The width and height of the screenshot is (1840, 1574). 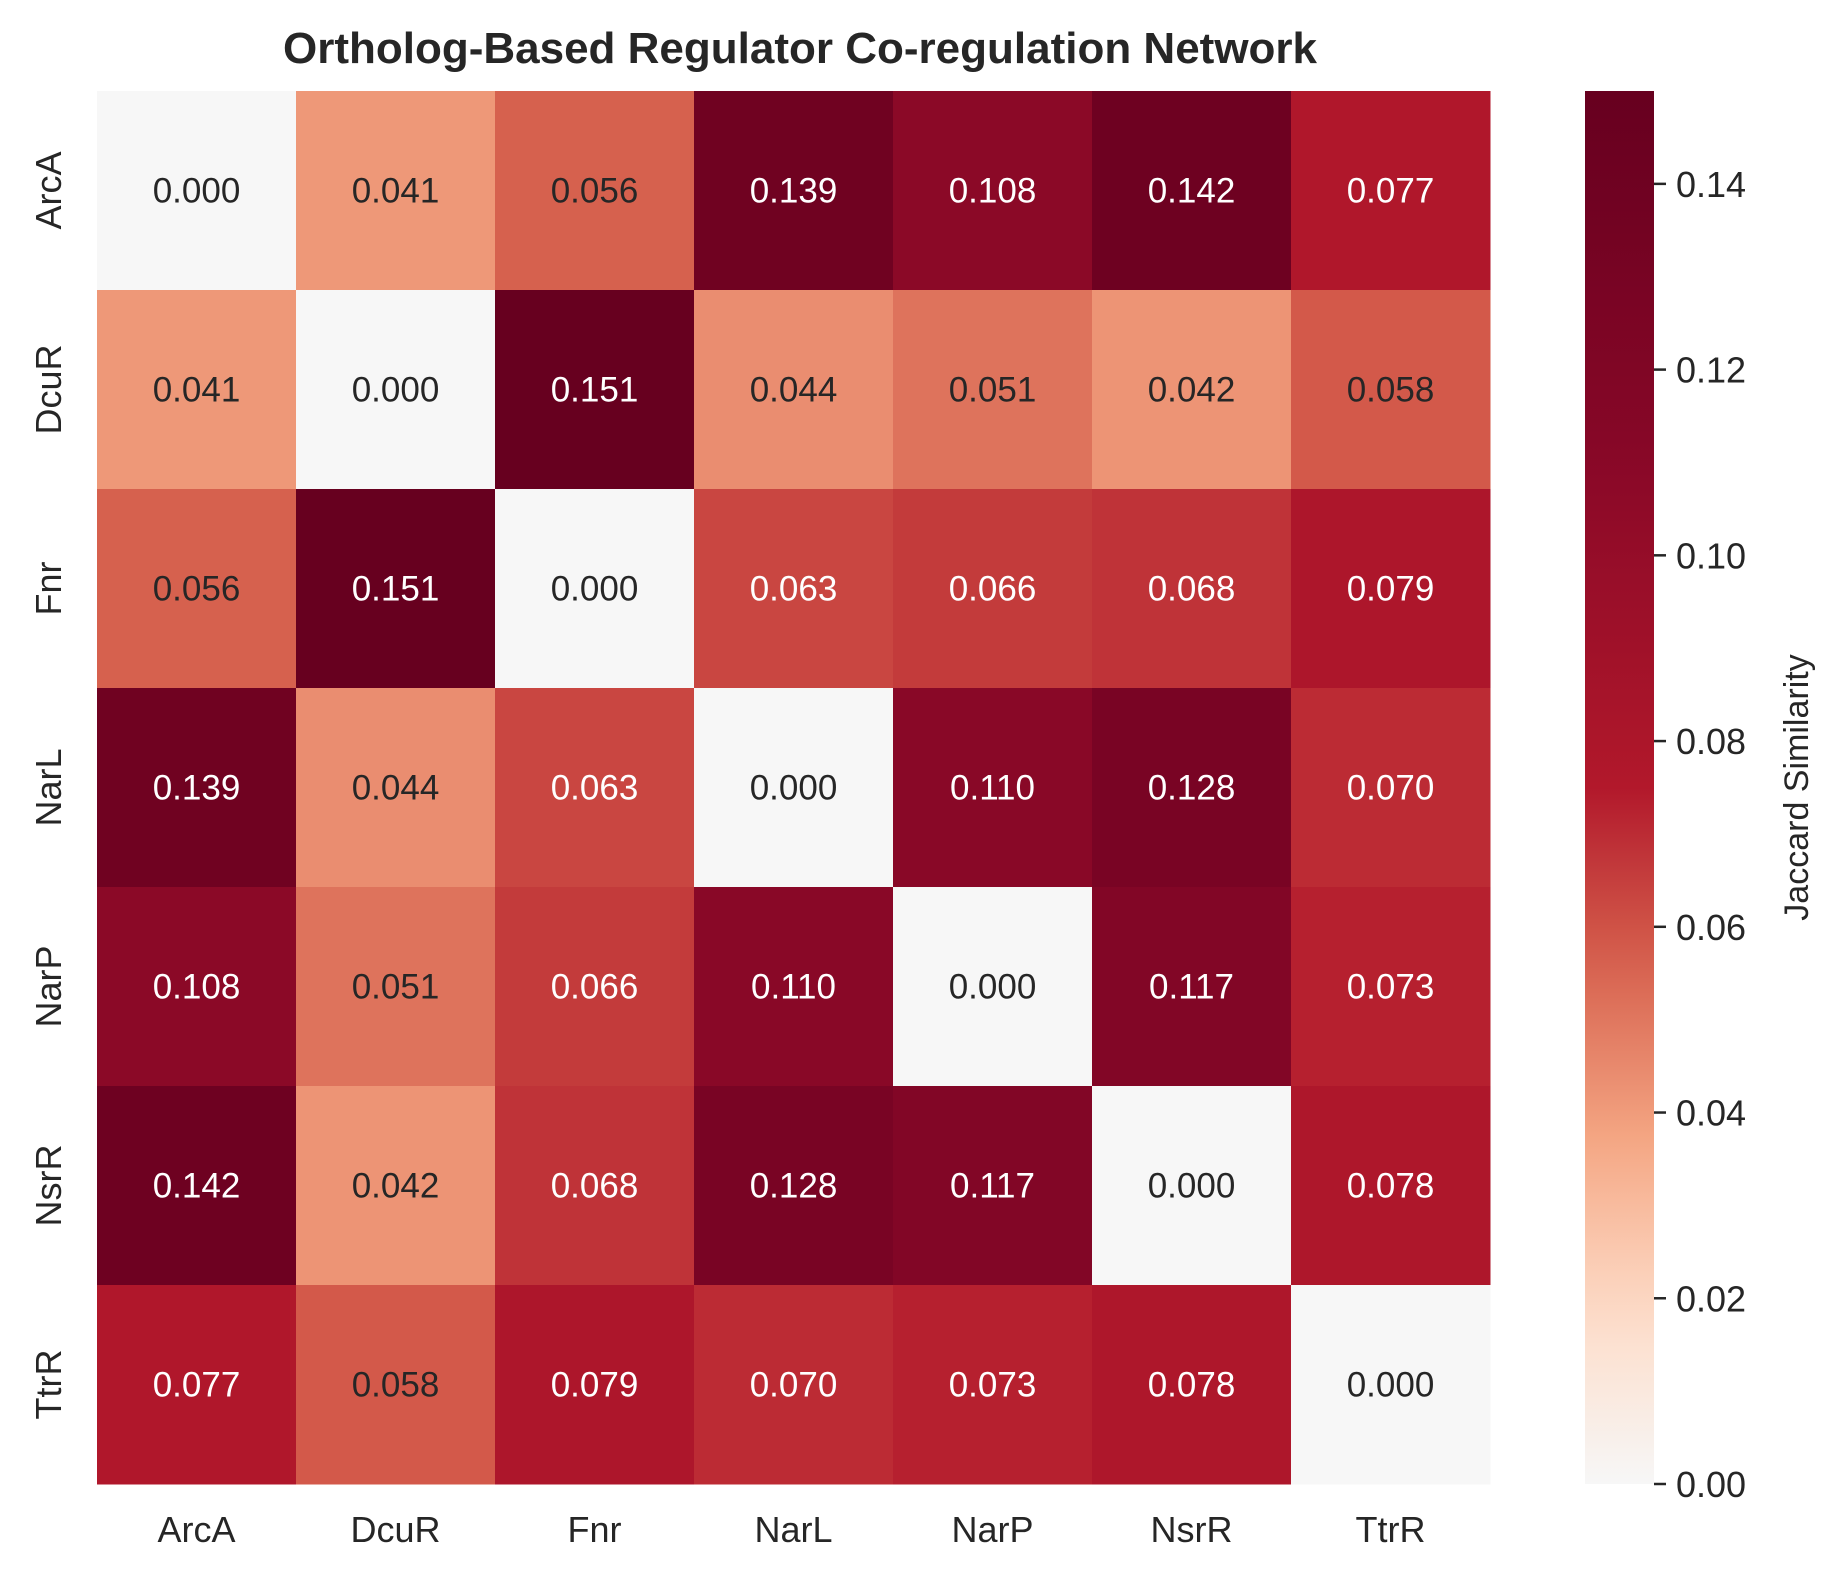 What do you see at coordinates (1391, 987) in the screenshot?
I see `cell-value-label: 0.073` at bounding box center [1391, 987].